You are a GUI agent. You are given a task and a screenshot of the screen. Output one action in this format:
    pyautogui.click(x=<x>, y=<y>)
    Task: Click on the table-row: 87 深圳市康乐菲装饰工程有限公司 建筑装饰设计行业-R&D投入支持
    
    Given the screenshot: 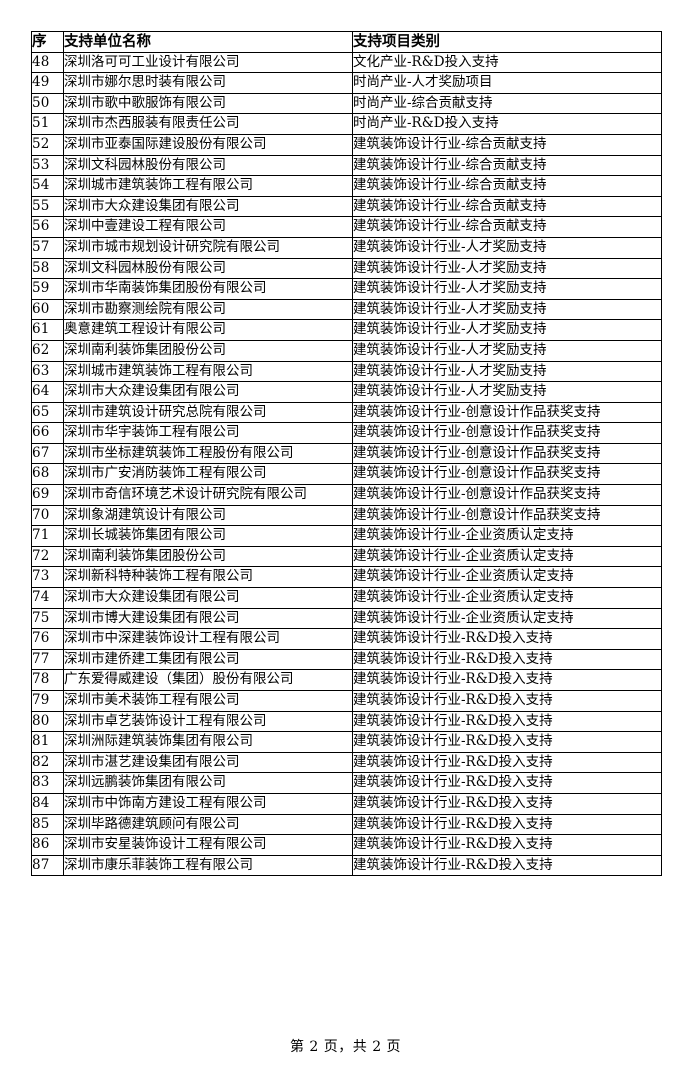 What is the action you would take?
    pyautogui.click(x=346, y=865)
    